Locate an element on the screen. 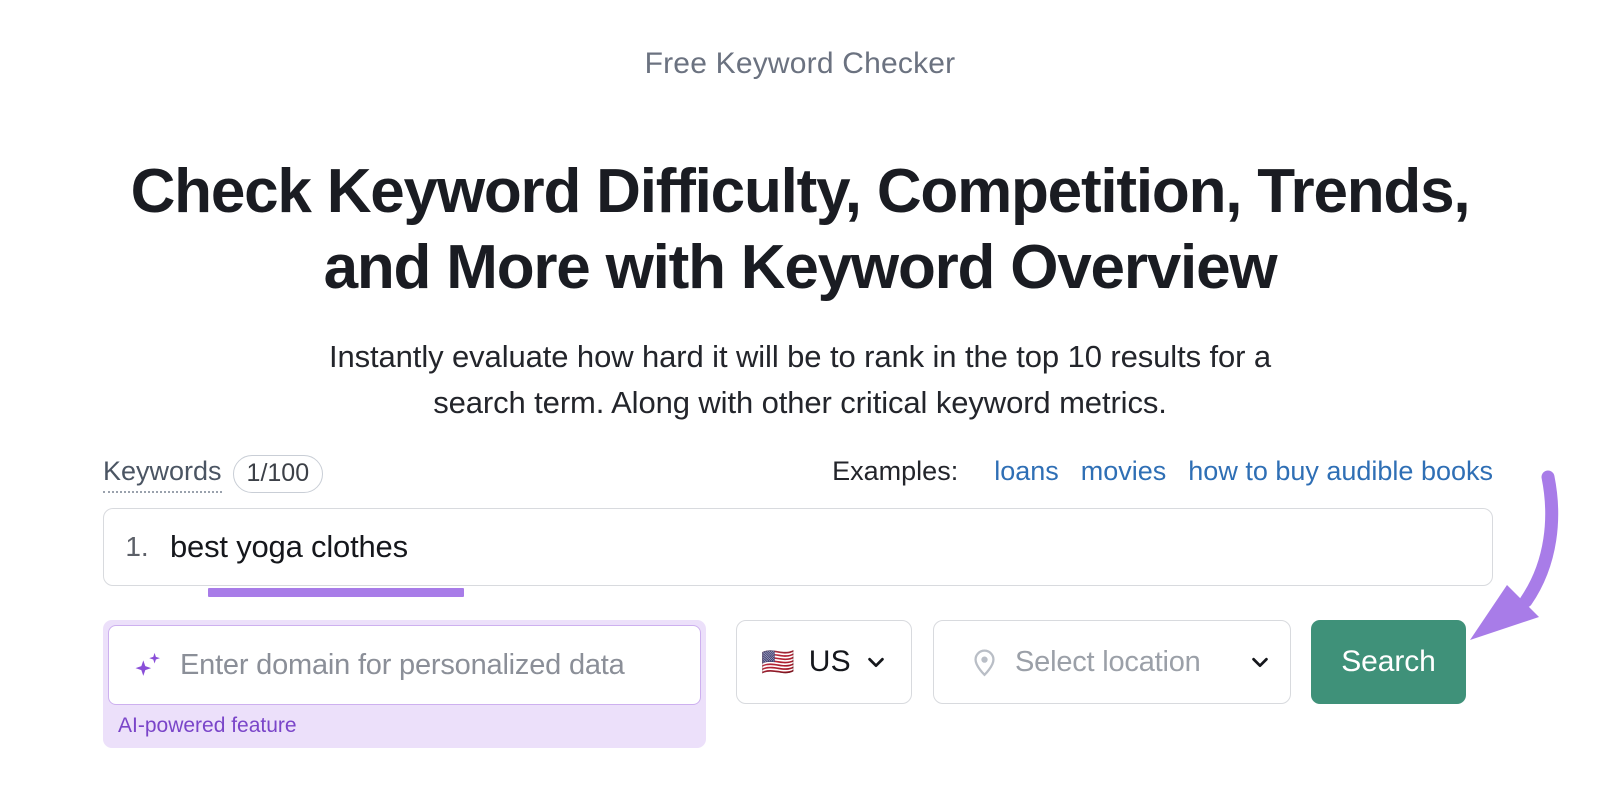  examples-links: loans movies how to buy audible books is located at coordinates (1243, 471).